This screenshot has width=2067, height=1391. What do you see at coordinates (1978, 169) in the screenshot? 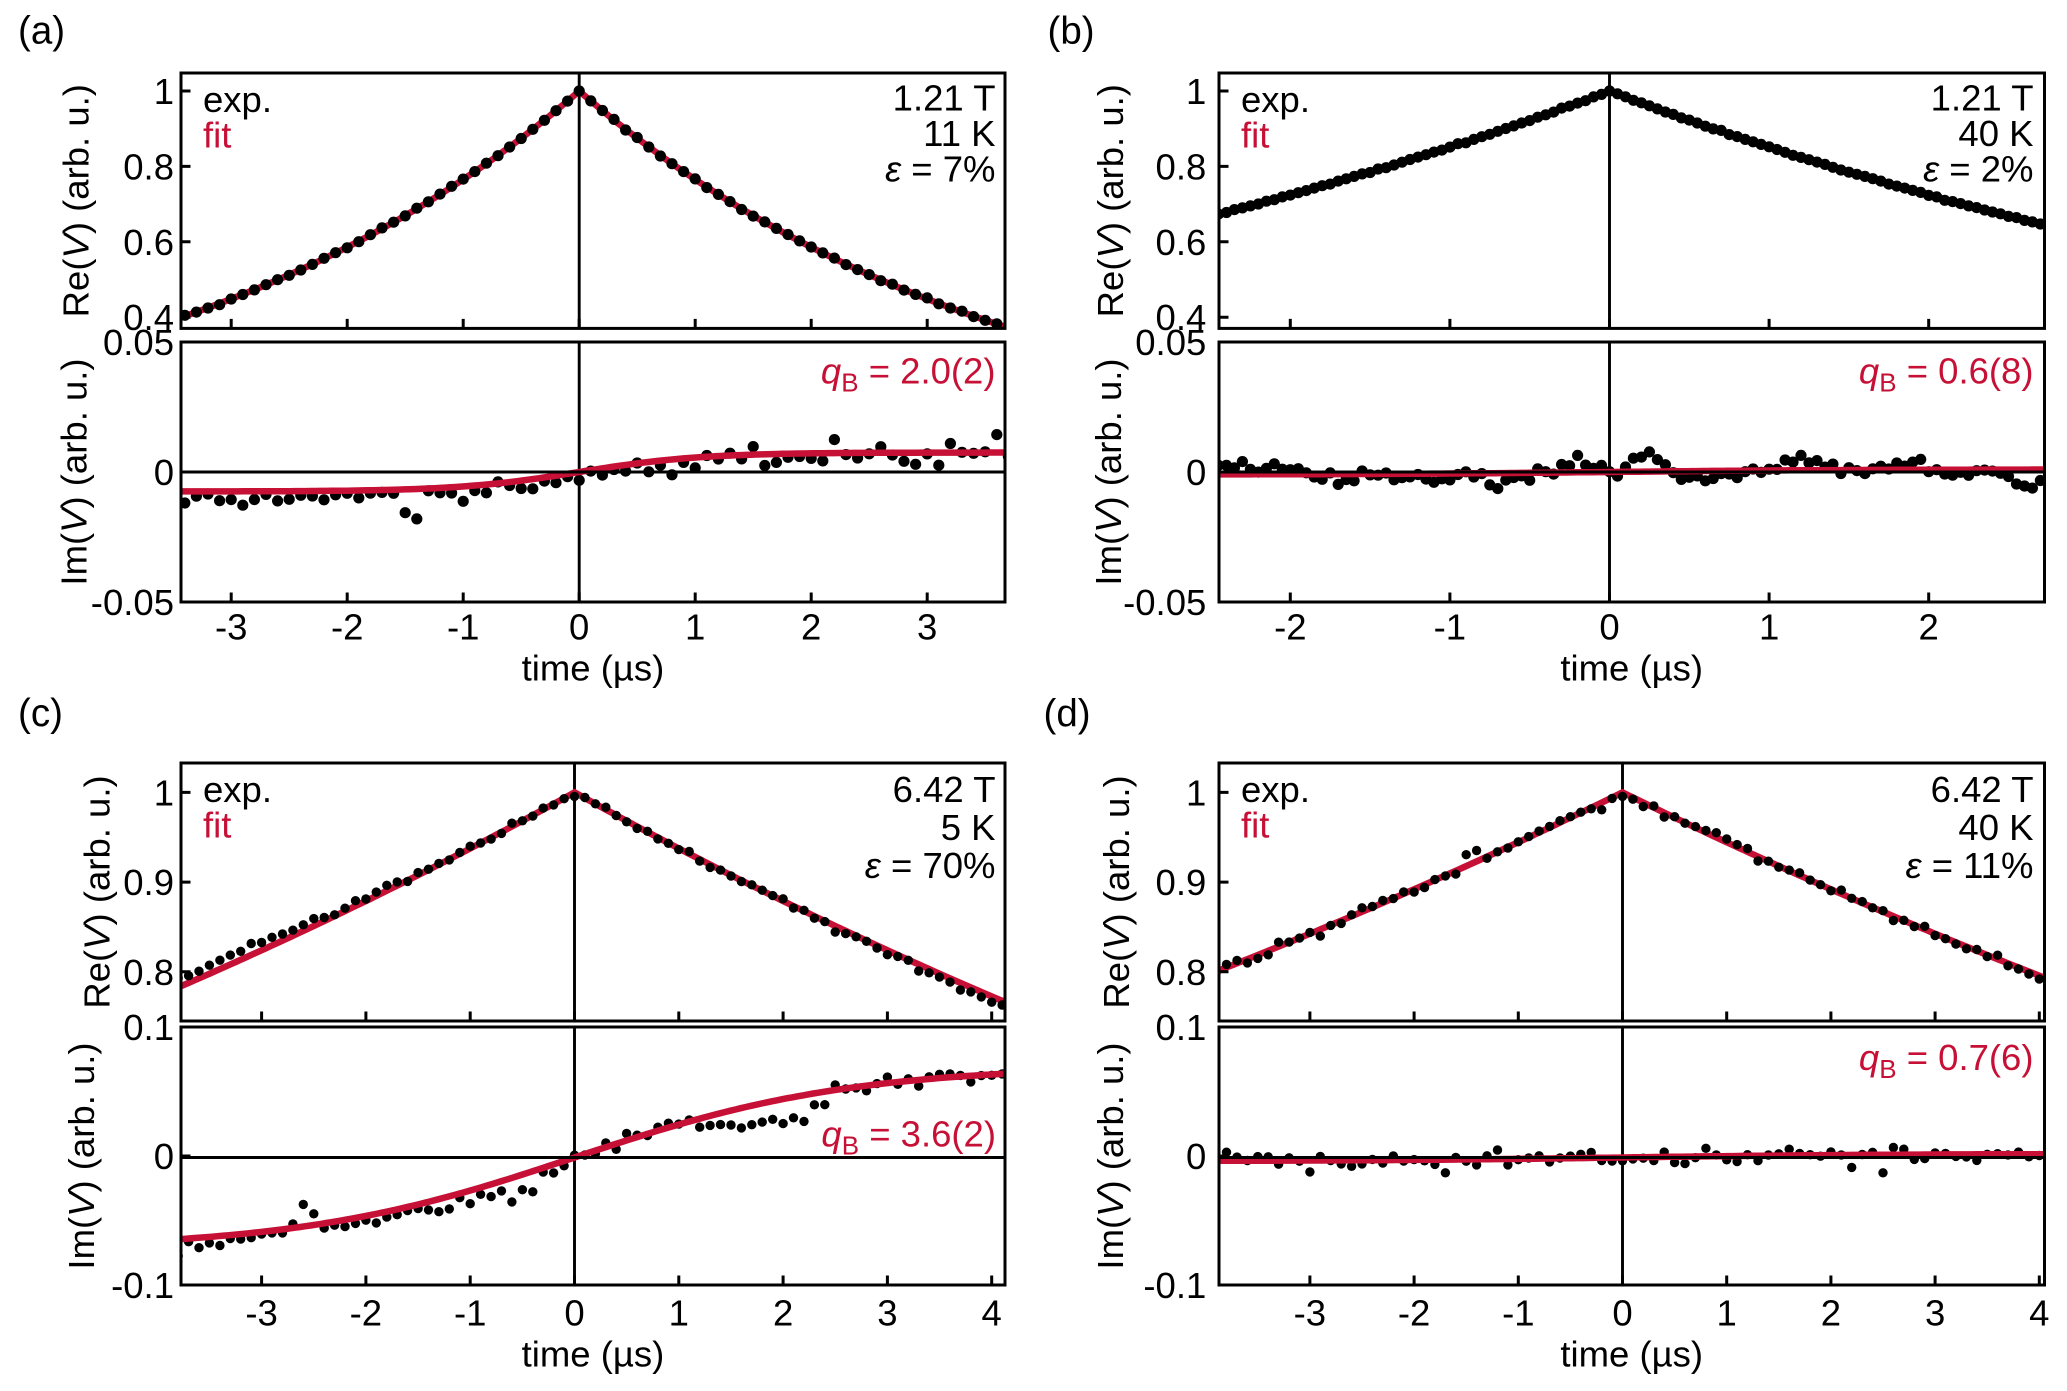
I see `svg-text: ε = 2%` at bounding box center [1978, 169].